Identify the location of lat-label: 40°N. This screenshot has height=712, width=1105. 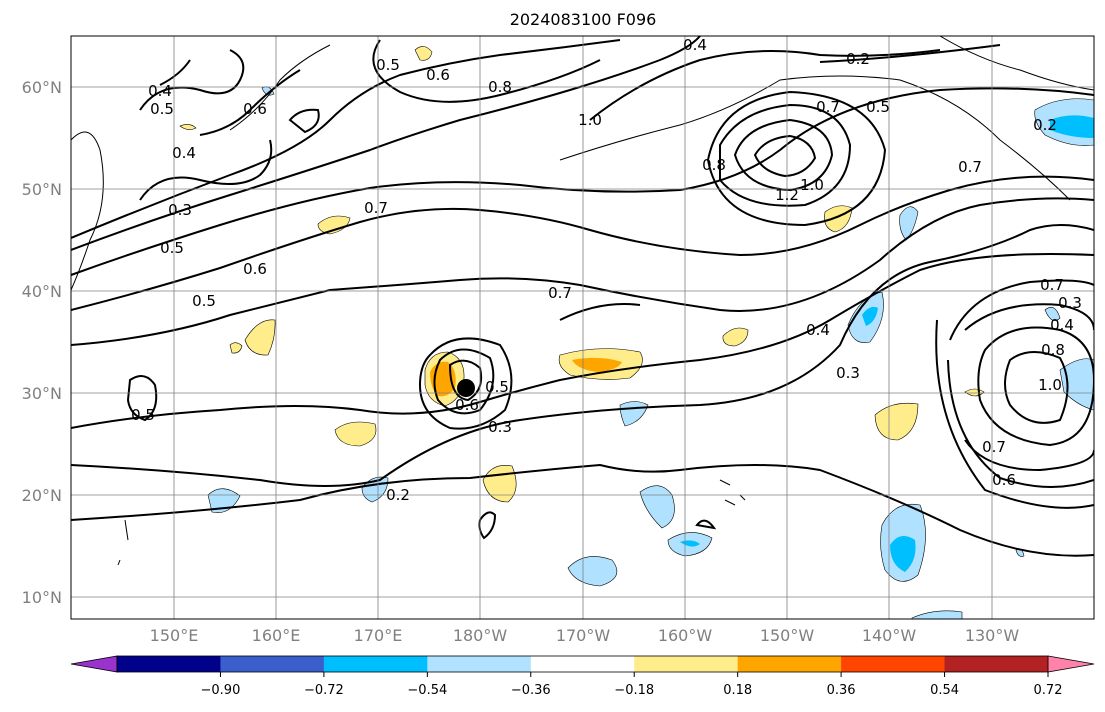
(42, 291).